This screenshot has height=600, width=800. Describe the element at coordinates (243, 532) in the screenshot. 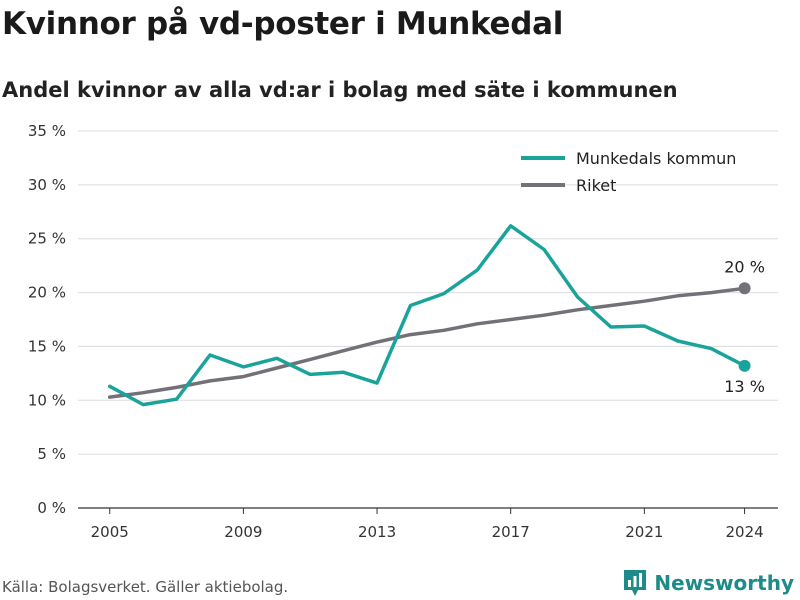

I see `x-tick-label: 2009` at that location.